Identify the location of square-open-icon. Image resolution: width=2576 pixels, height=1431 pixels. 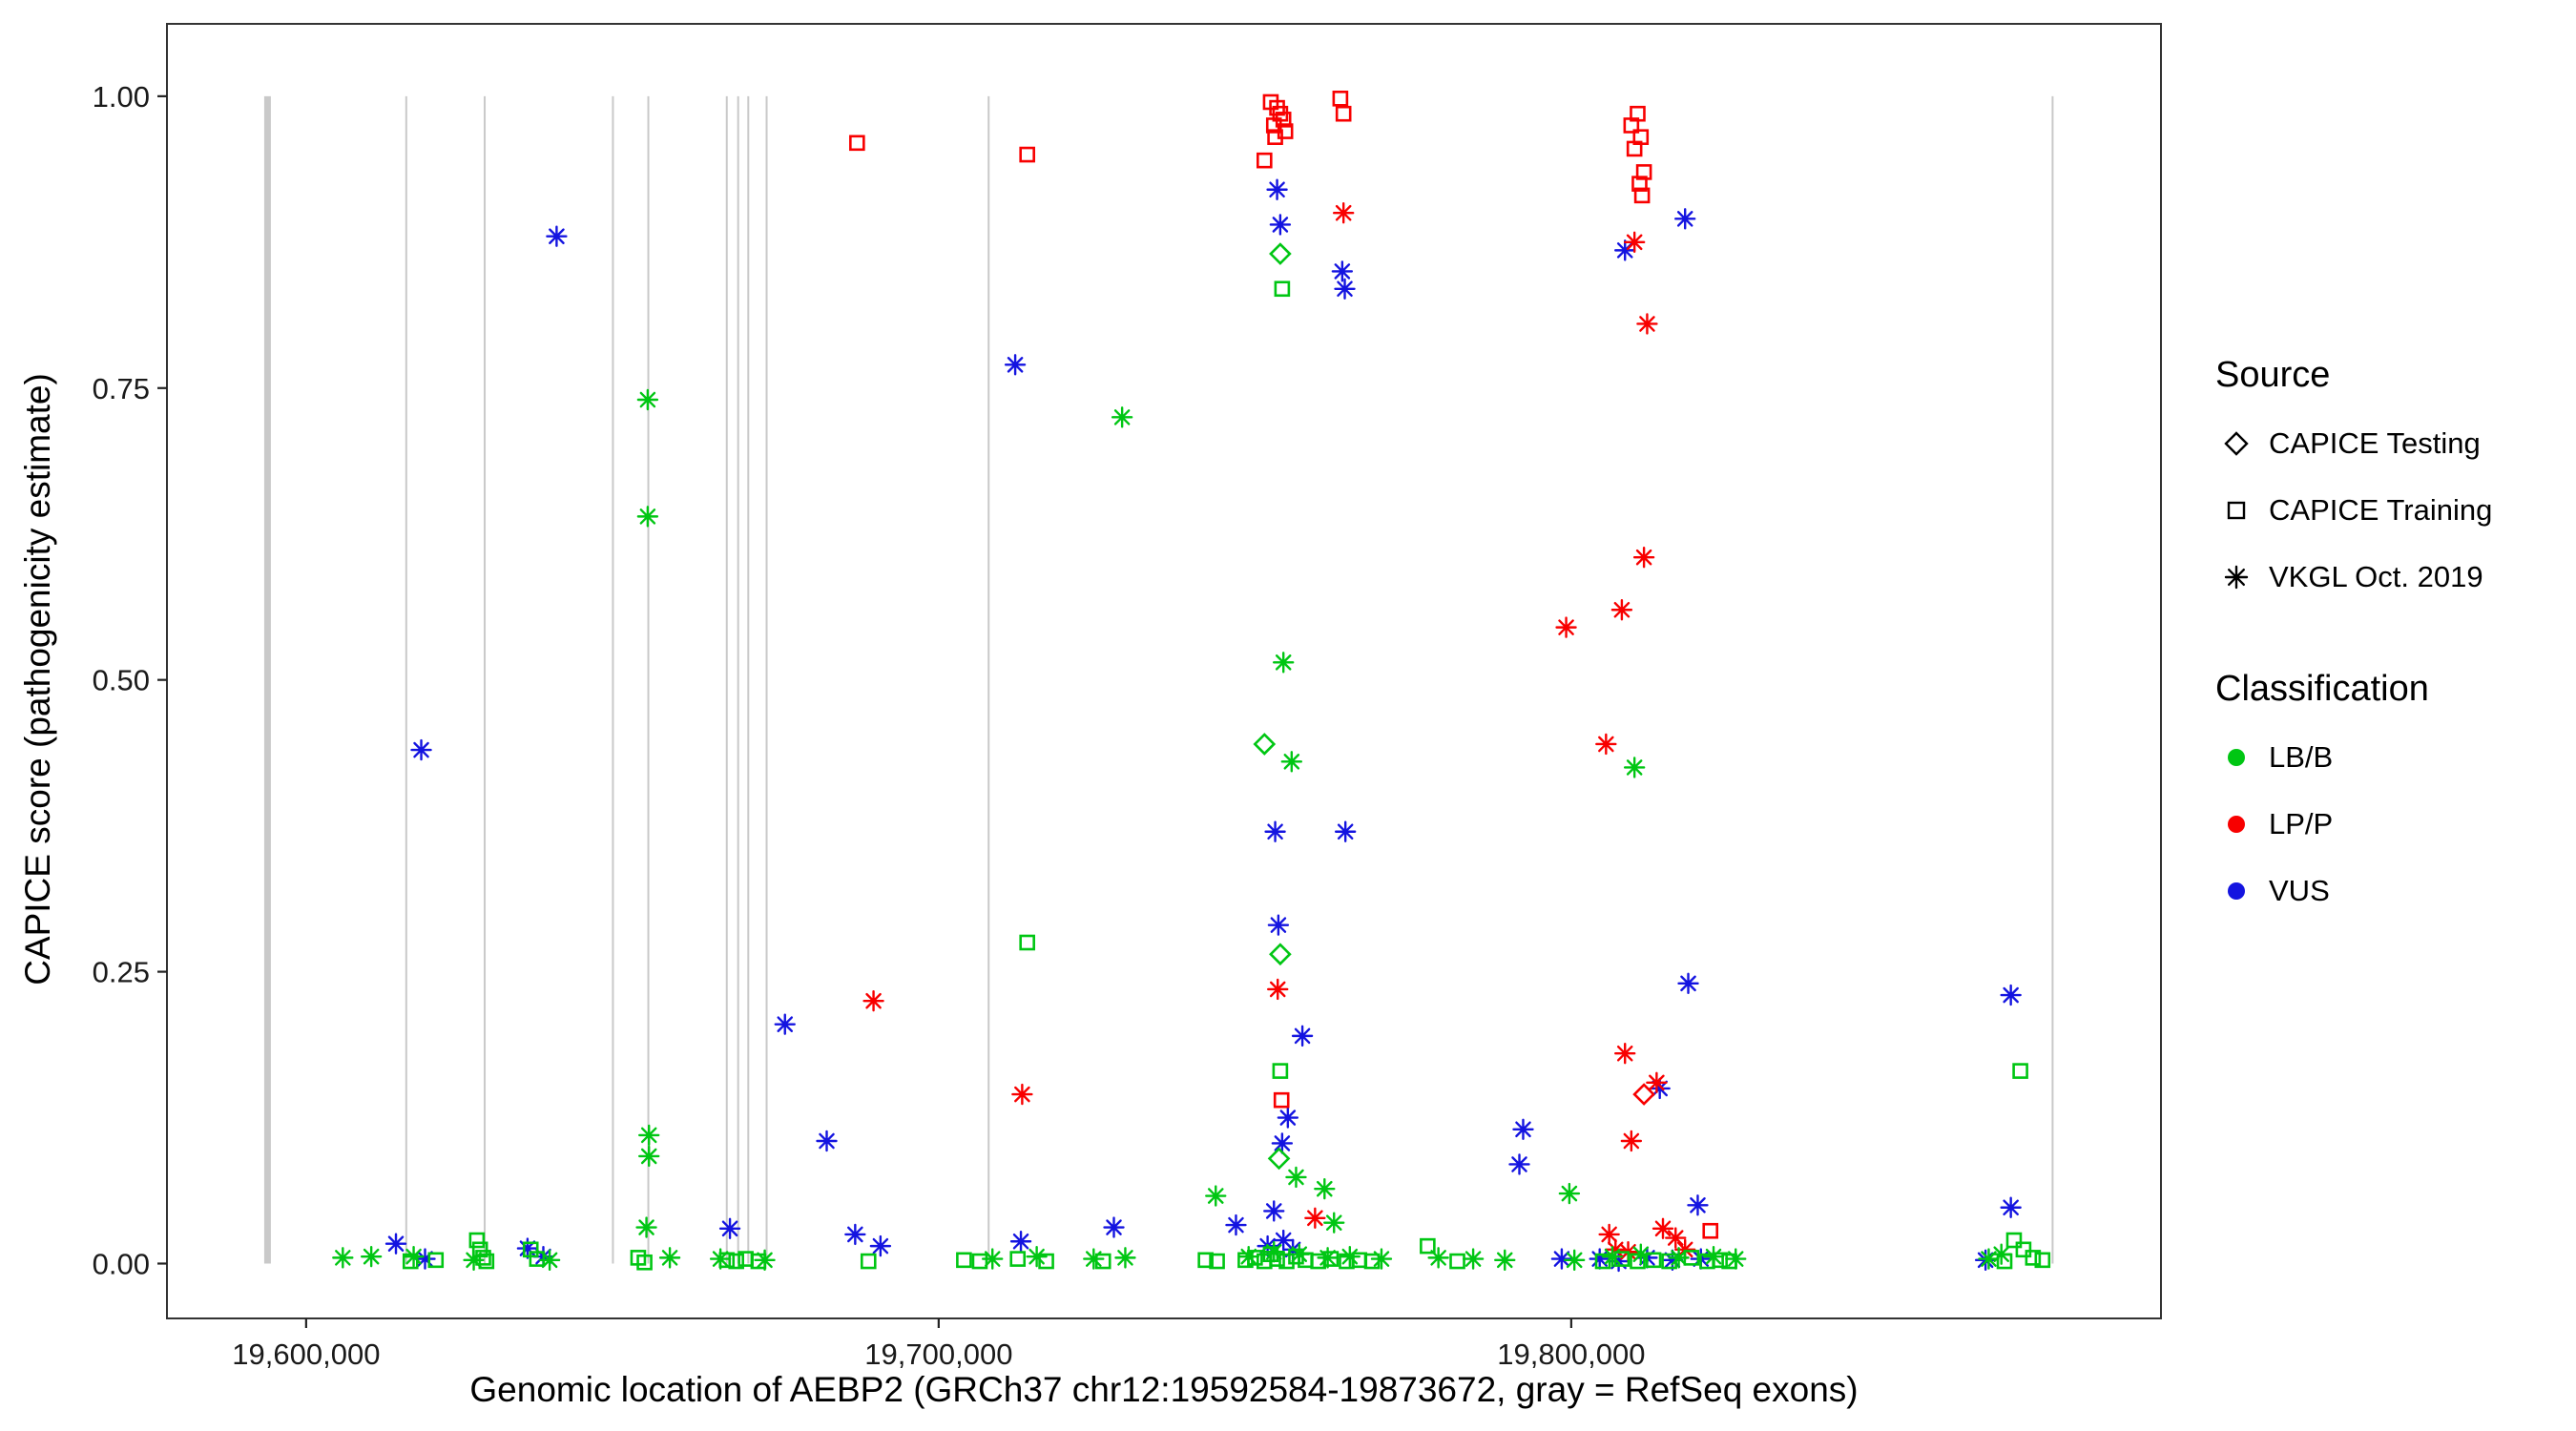
(2236, 510).